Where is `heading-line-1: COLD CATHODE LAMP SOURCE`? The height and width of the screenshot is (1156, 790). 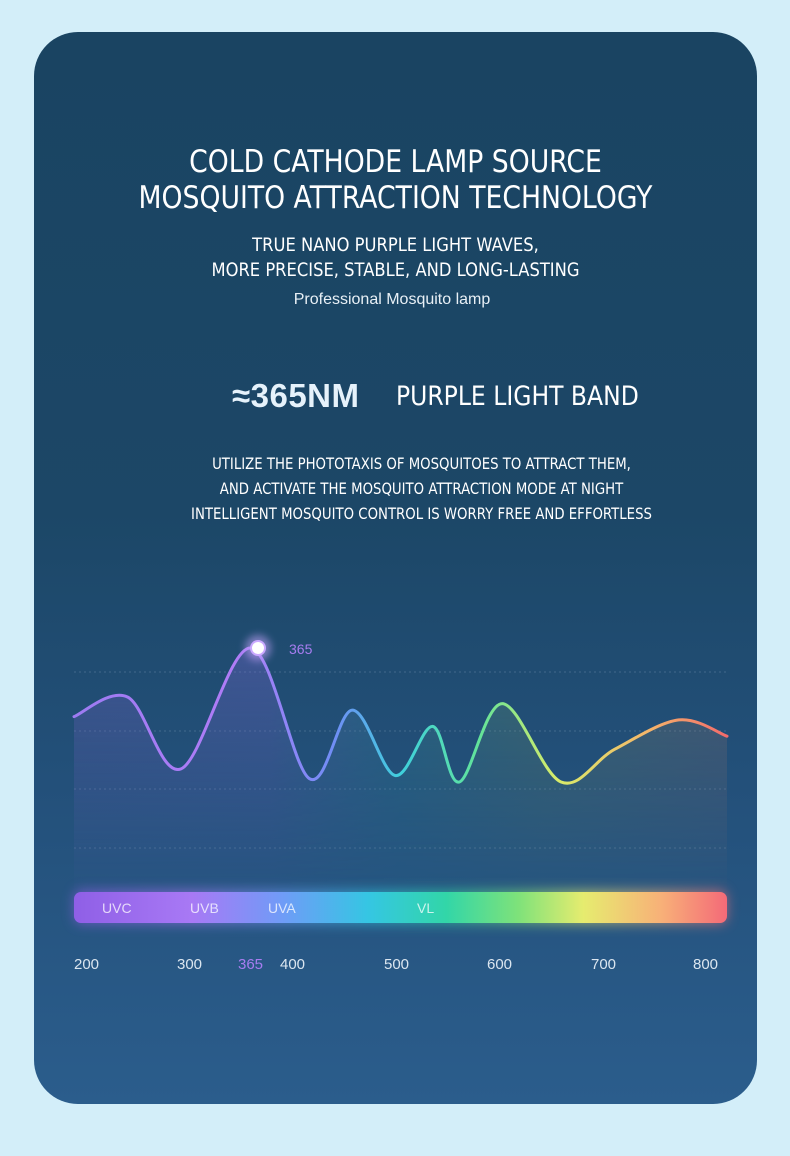 heading-line-1: COLD CATHODE LAMP SOURCE is located at coordinates (395, 162).